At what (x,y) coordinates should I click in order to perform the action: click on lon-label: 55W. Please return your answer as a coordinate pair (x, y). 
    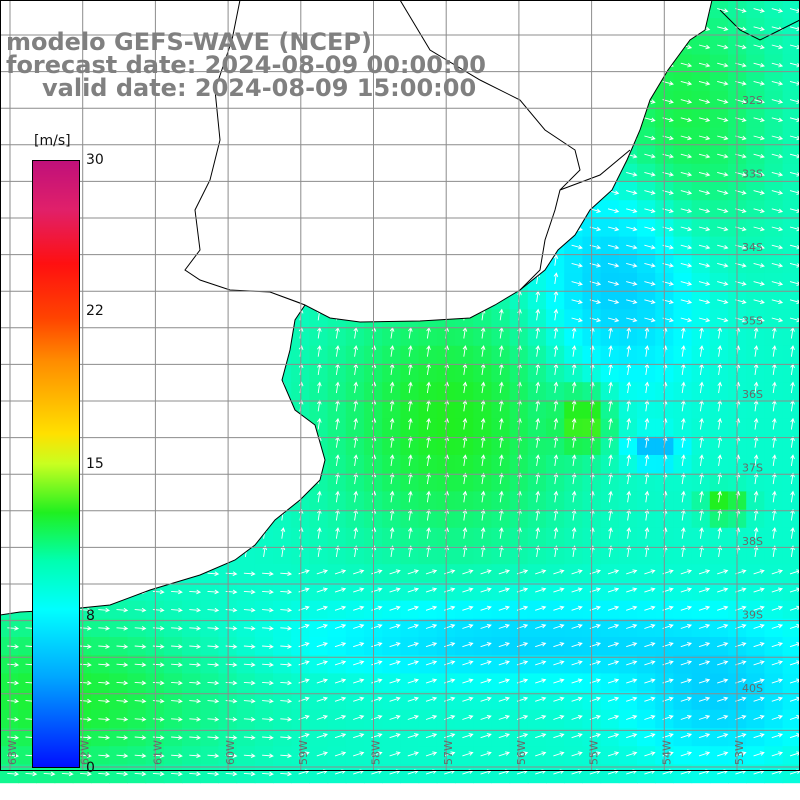
    Looking at the image, I should click on (594, 752).